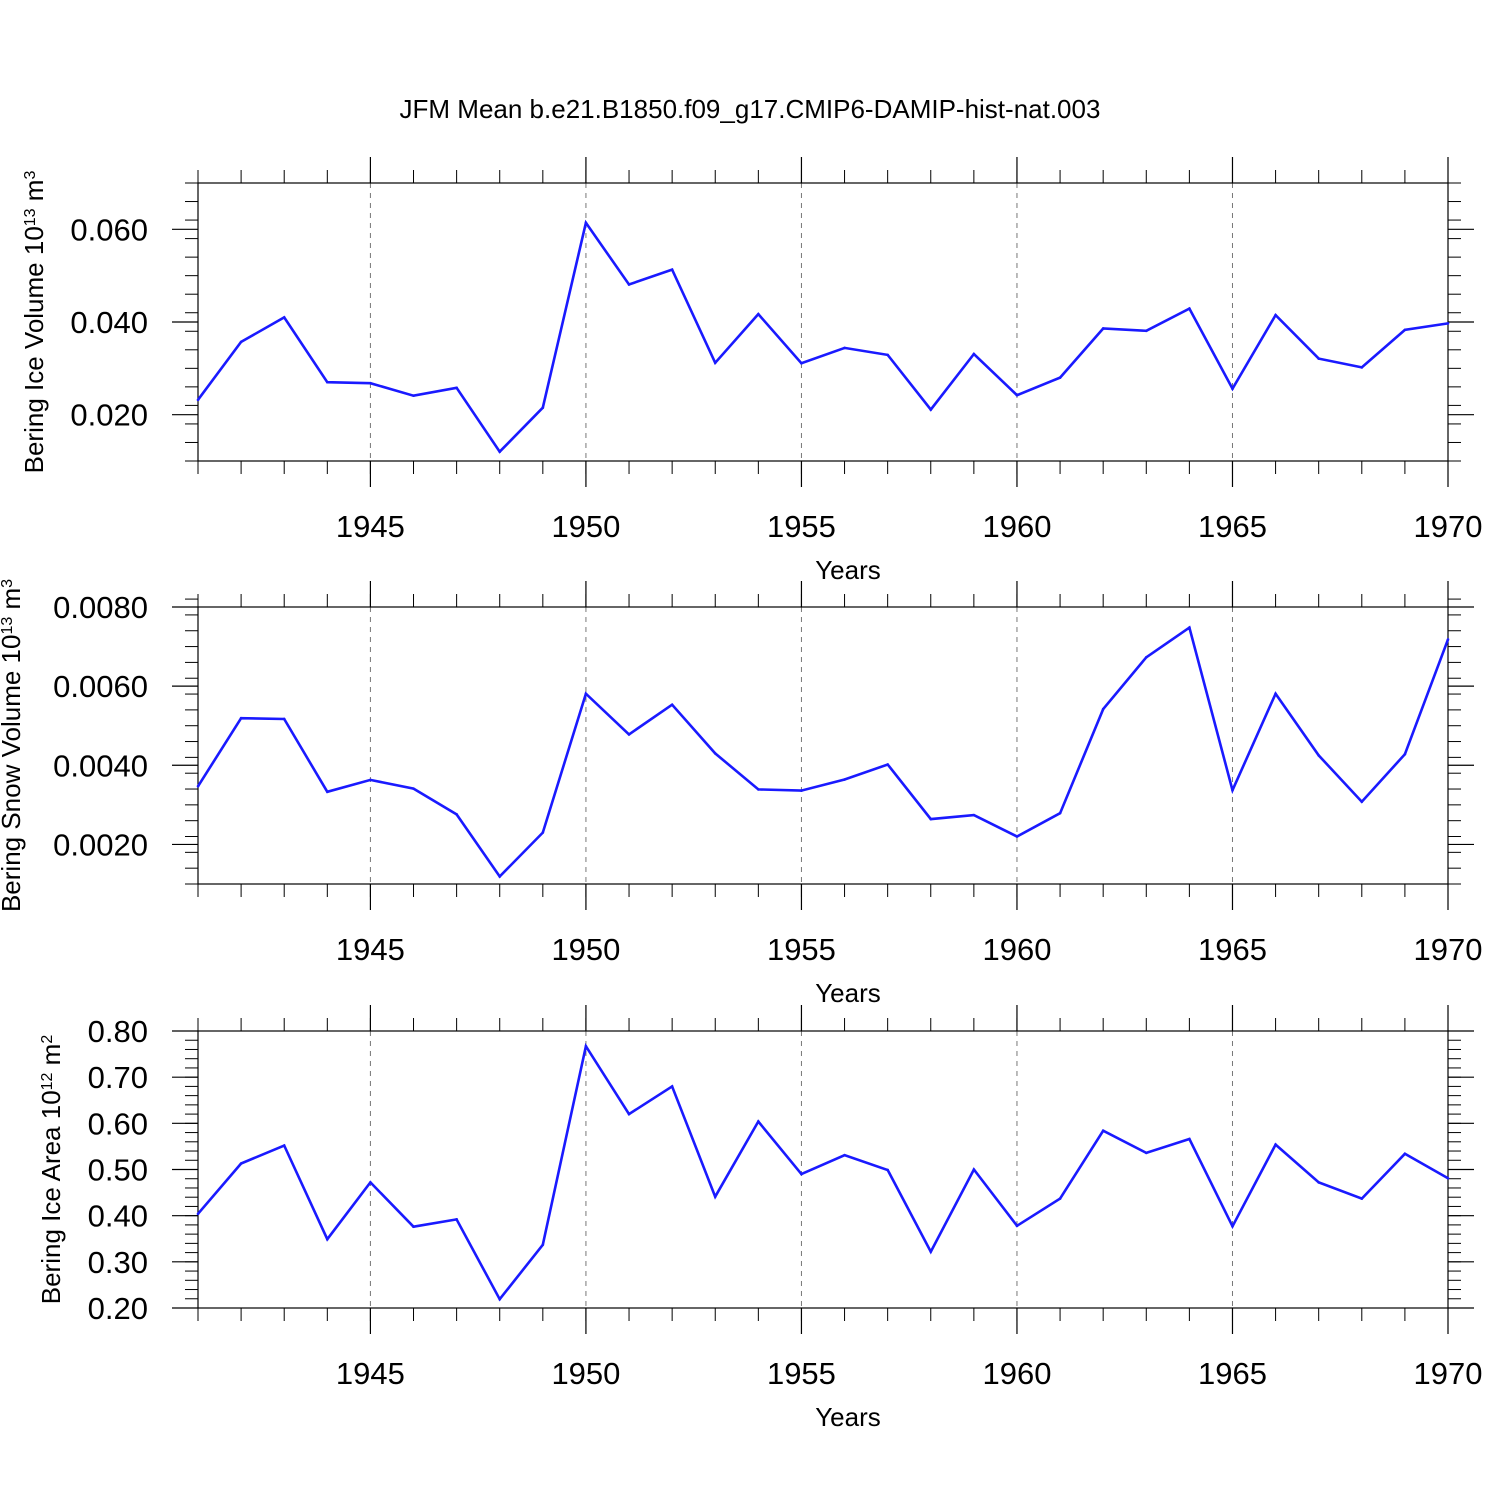  What do you see at coordinates (109, 322) in the screenshot?
I see `y-tick-label: 0.040` at bounding box center [109, 322].